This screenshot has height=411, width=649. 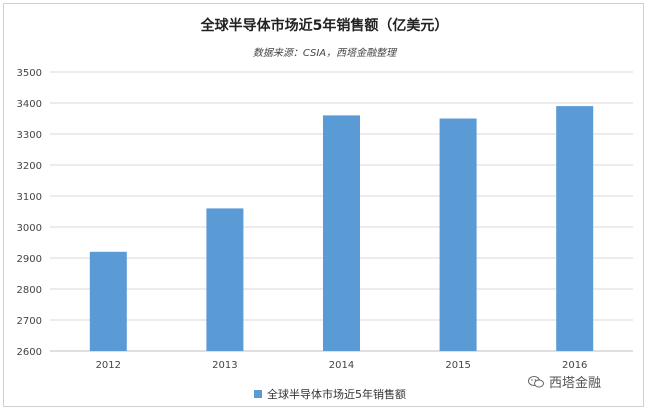 I want to click on x-tick-label: 2013, so click(x=224, y=365).